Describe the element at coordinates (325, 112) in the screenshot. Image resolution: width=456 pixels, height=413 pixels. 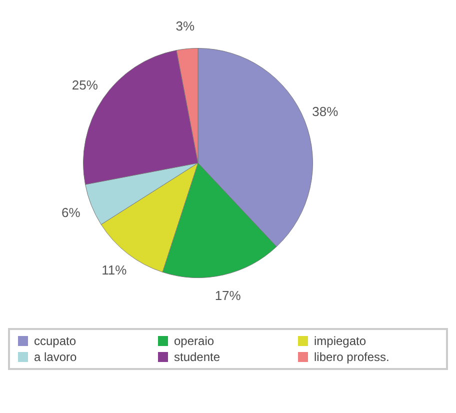
I see `data-label: 38%` at that location.